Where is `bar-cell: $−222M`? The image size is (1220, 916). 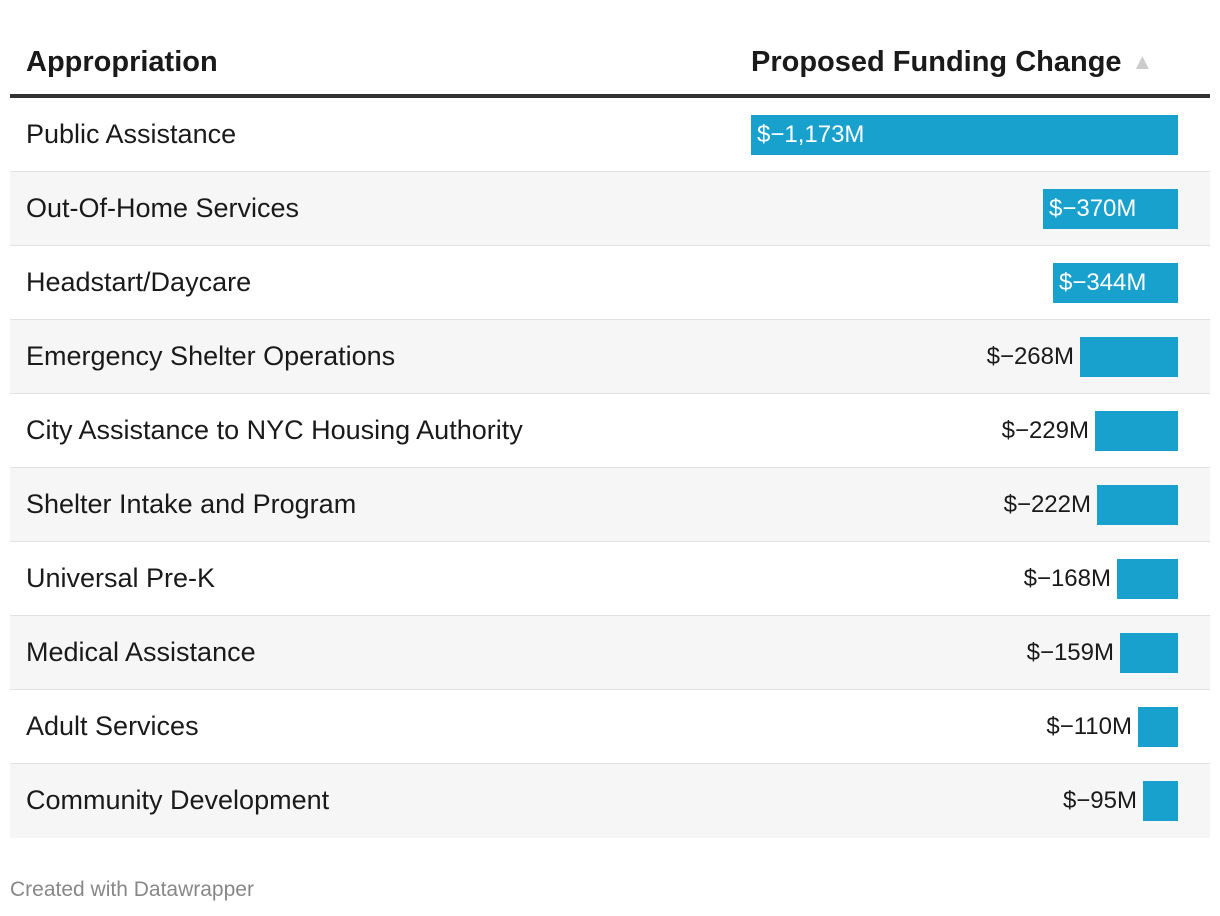
bar-cell: $−222M is located at coordinates (964, 505).